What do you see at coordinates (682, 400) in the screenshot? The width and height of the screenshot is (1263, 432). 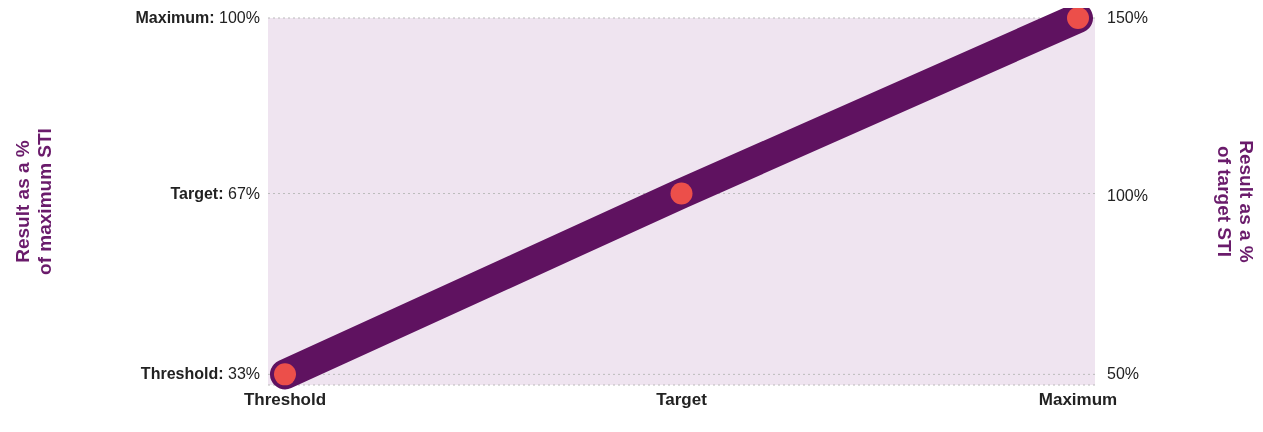 I see `x-tick-label: Target` at bounding box center [682, 400].